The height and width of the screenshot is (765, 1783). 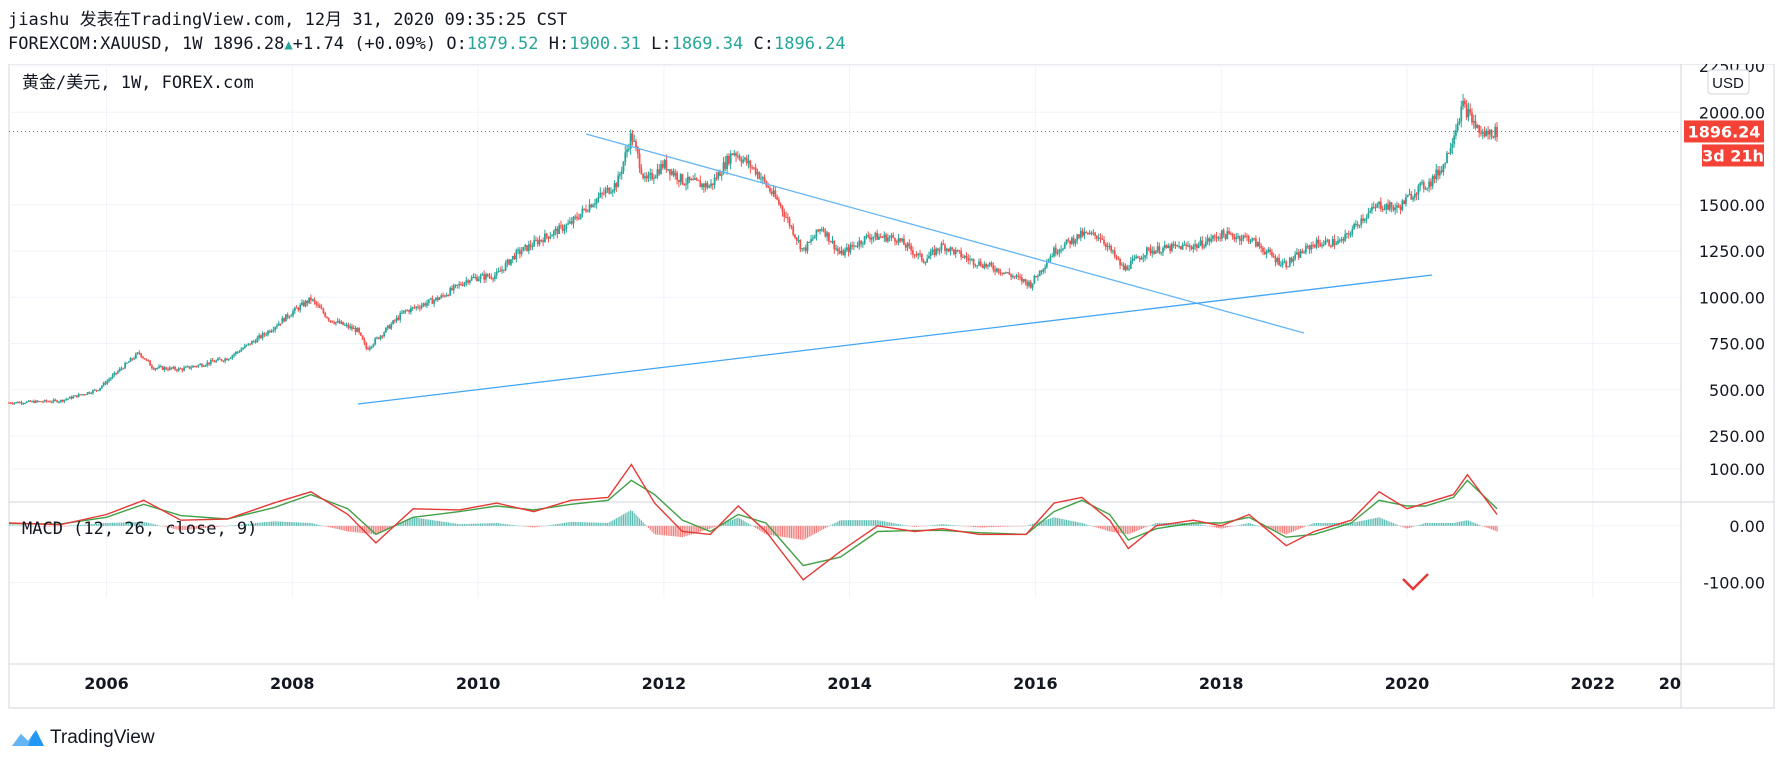 What do you see at coordinates (1734, 526) in the screenshot?
I see `macd-axis: 100.000.00-100.00` at bounding box center [1734, 526].